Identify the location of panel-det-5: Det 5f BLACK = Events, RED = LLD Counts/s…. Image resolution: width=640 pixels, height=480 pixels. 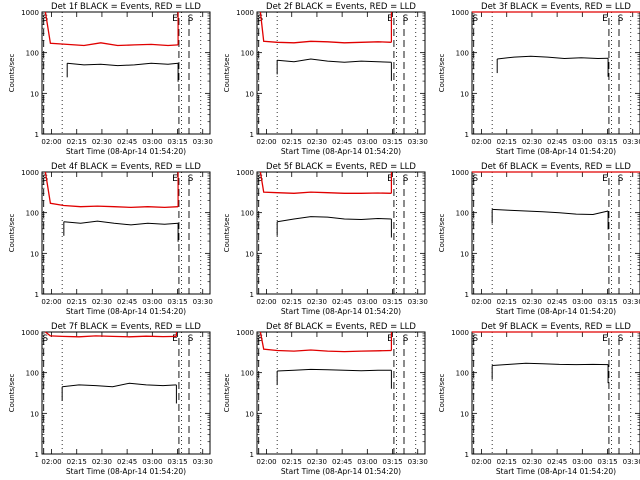
(325, 239).